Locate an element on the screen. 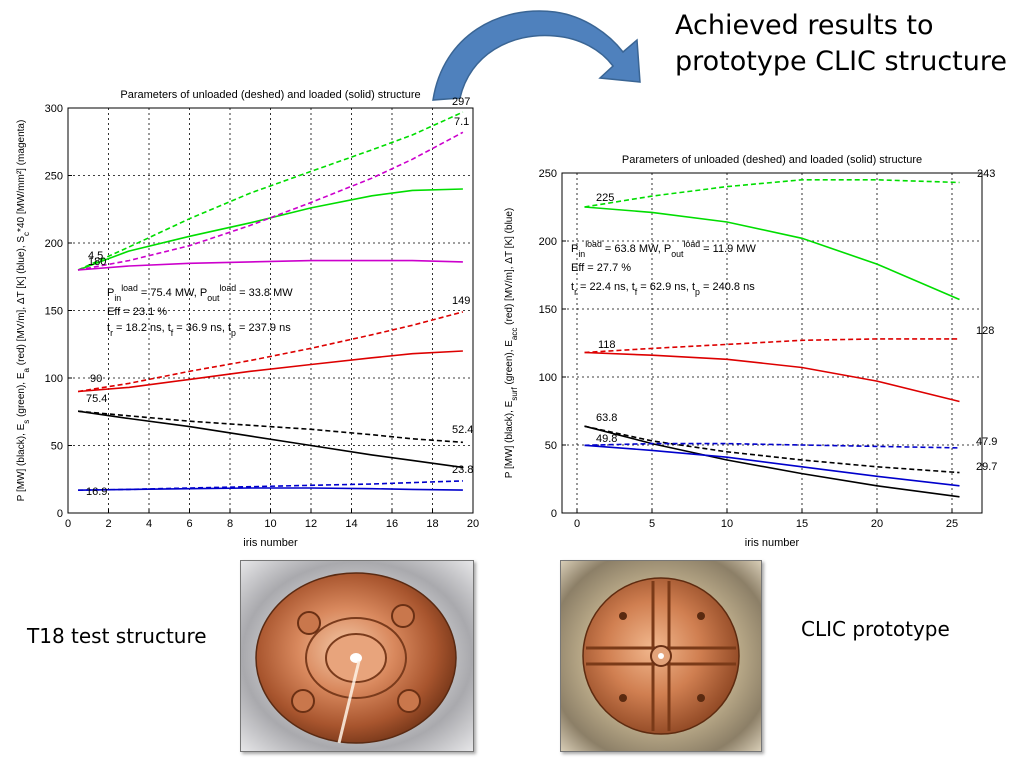 This screenshot has height=768, width=1024. series-line-magenta-dashed is located at coordinates (270, 201).